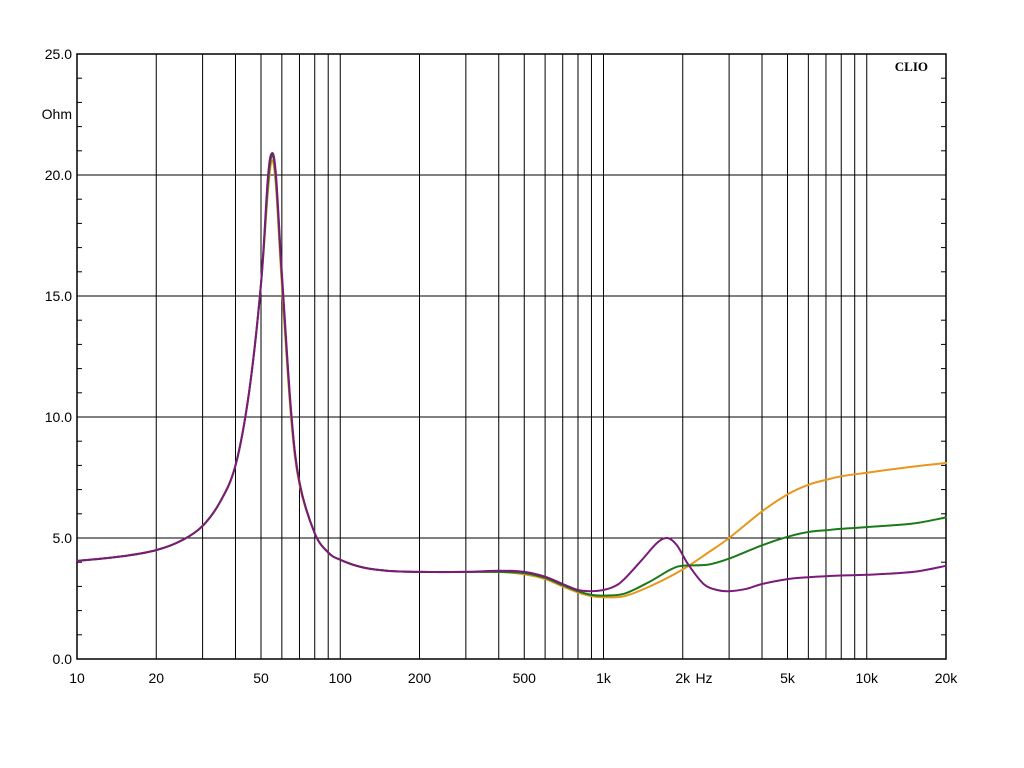  What do you see at coordinates (911, 66) in the screenshot?
I see `brand-label: CLIO` at bounding box center [911, 66].